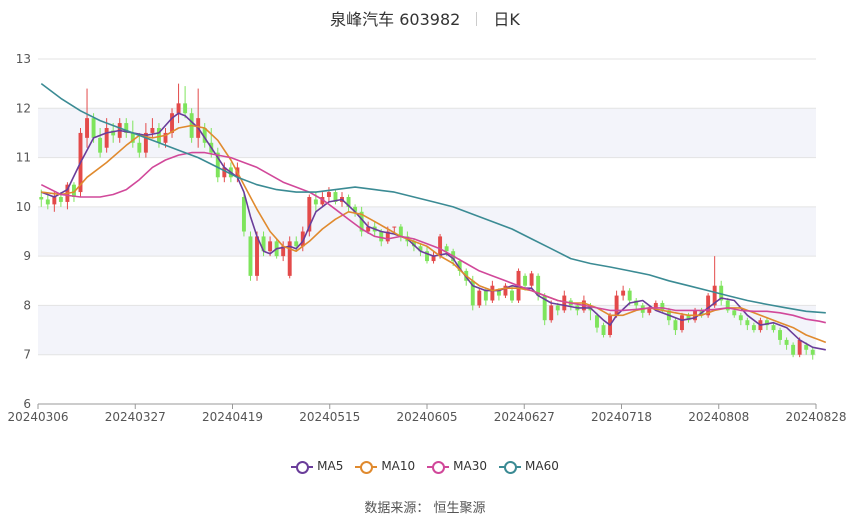 This screenshot has height=517, width=850. What do you see at coordinates (398, 466) in the screenshot?
I see `legend-label: MA10` at bounding box center [398, 466].